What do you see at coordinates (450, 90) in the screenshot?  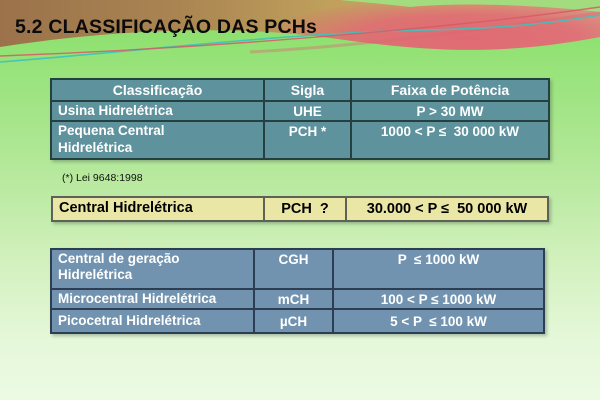 I see `header-faixa-potencia: Faixa de Potência` at bounding box center [450, 90].